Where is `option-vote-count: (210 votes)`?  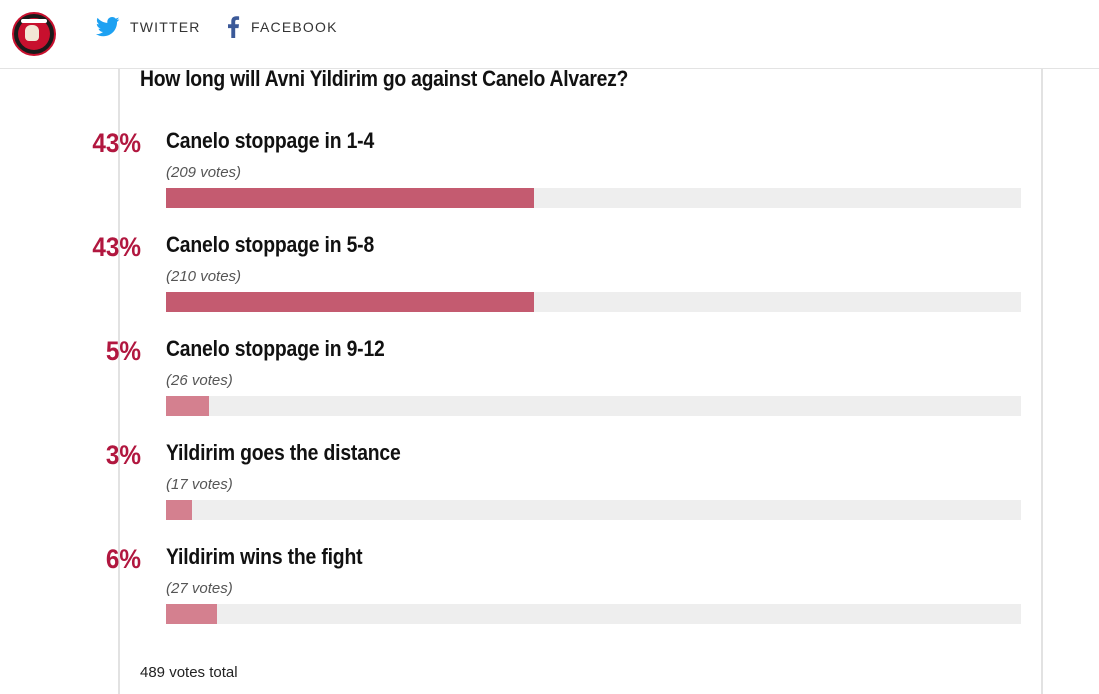 option-vote-count: (210 votes) is located at coordinates (204, 276).